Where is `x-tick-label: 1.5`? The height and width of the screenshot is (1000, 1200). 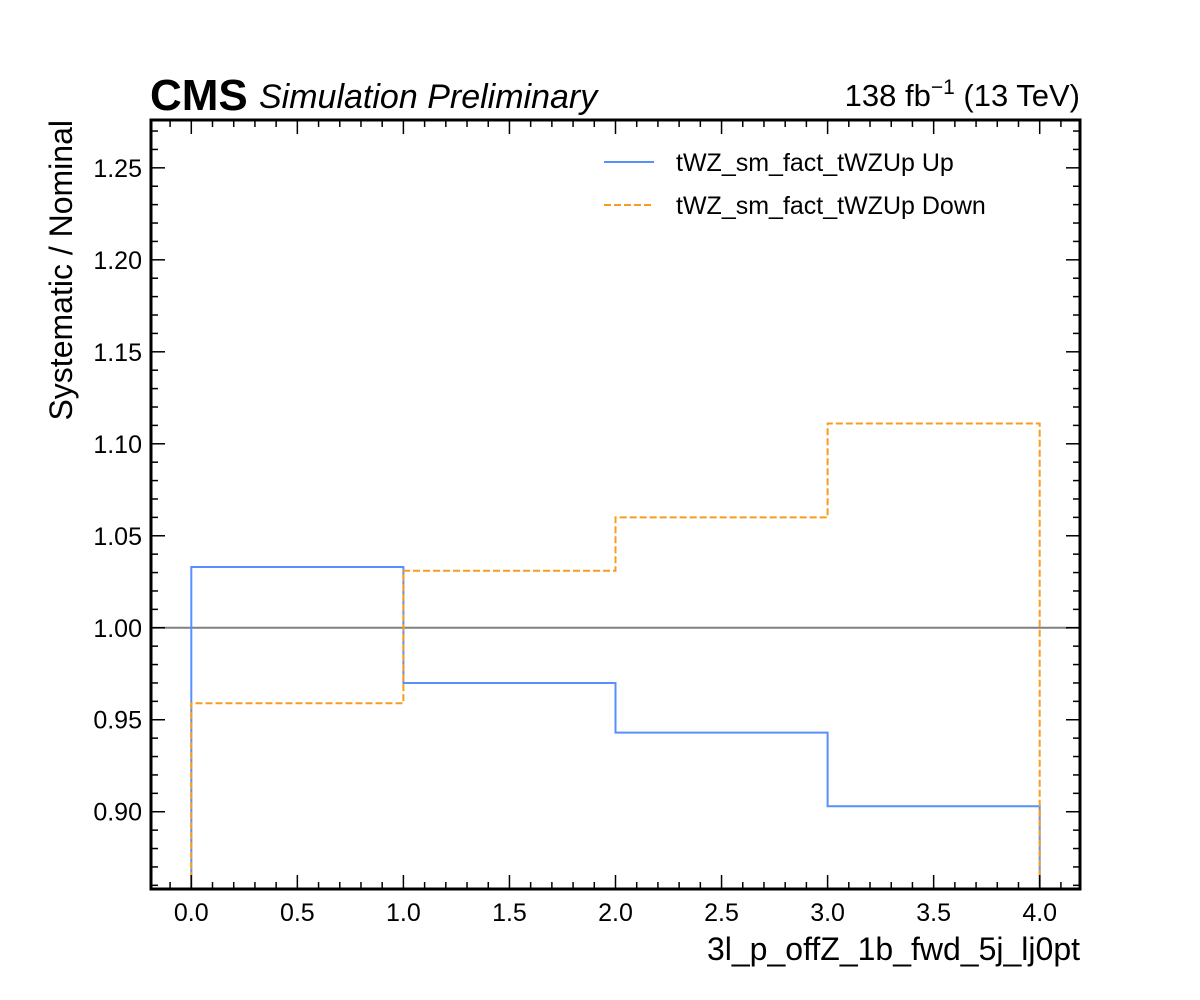
x-tick-label: 1.5 is located at coordinates (509, 913).